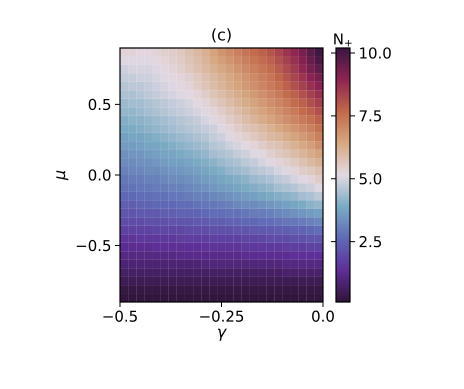  I want to click on x-tick-label: −0.25, so click(222, 316).